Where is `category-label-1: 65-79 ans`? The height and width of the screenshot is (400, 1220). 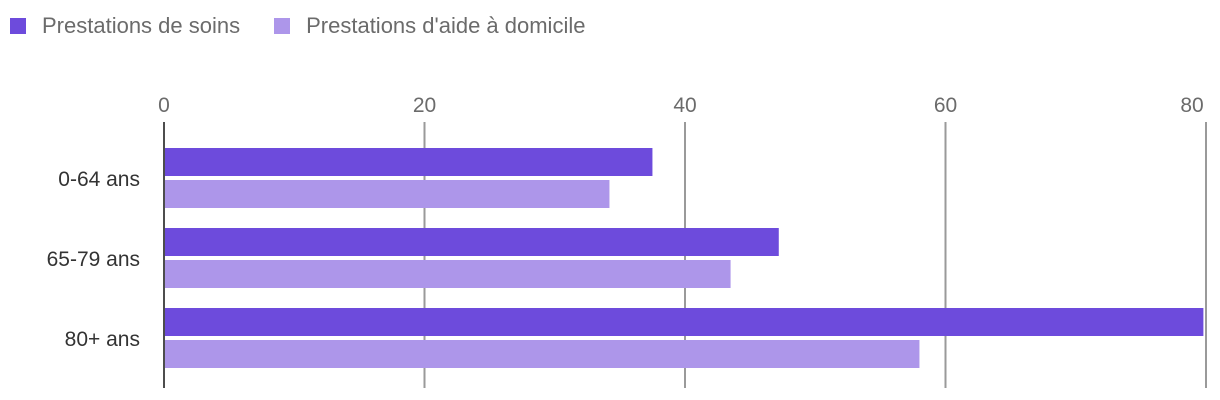
category-label-1: 65-79 ans is located at coordinates (93, 259).